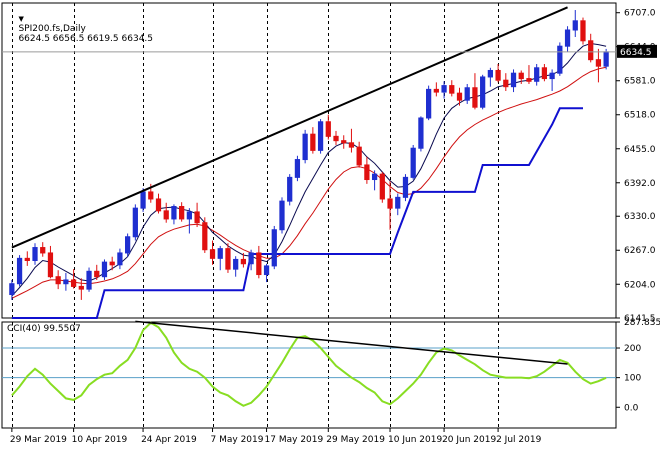 This screenshot has width=660, height=454. I want to click on x-tick-label: 17 May 2019, so click(294, 440).